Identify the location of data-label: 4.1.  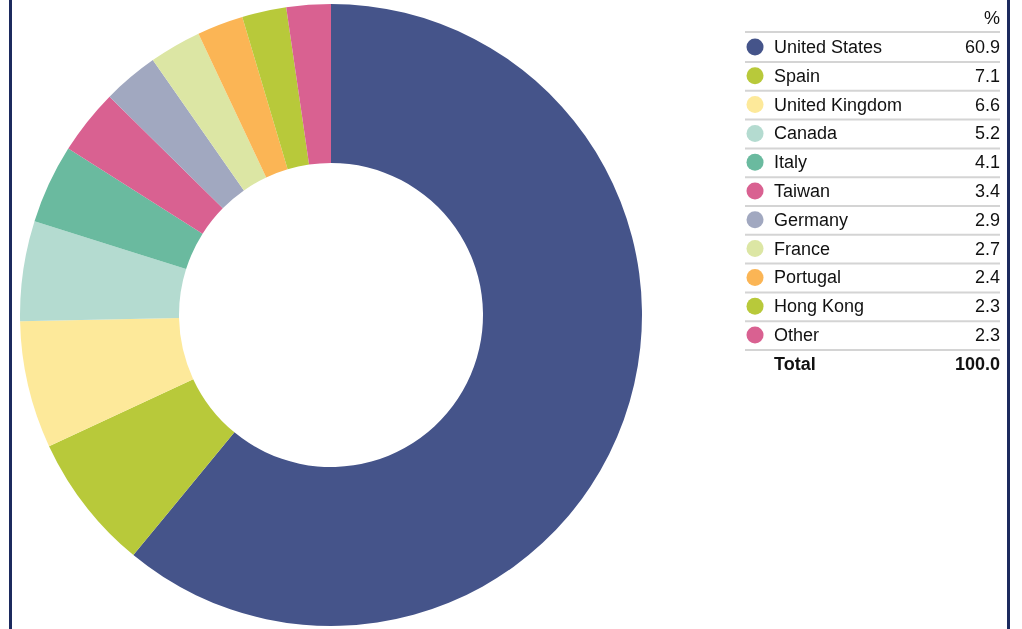
(987, 162).